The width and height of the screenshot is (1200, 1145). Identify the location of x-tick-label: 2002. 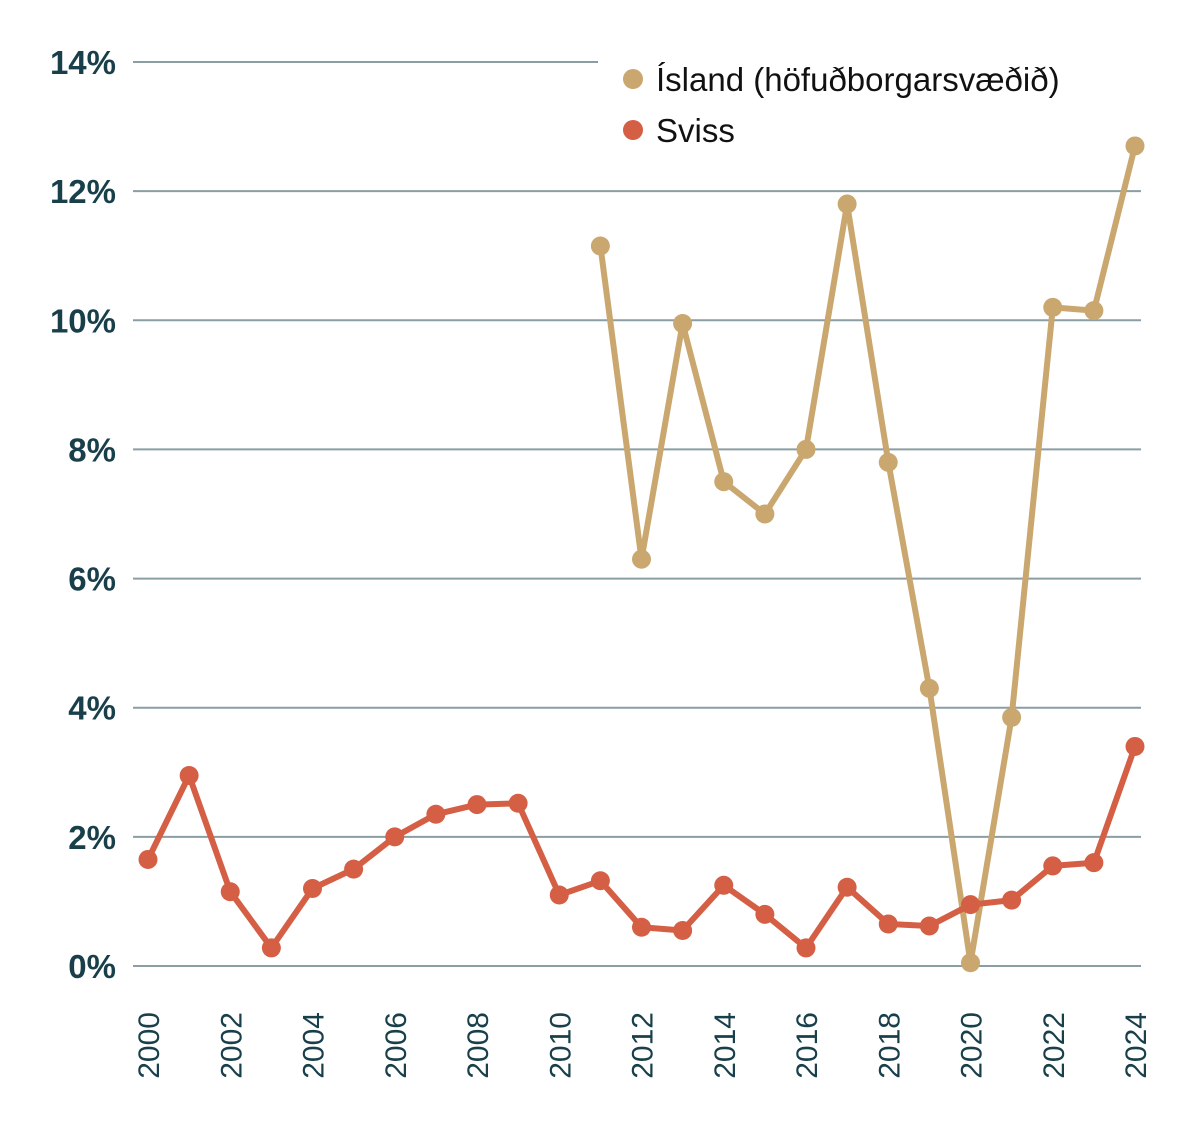
(231, 1045).